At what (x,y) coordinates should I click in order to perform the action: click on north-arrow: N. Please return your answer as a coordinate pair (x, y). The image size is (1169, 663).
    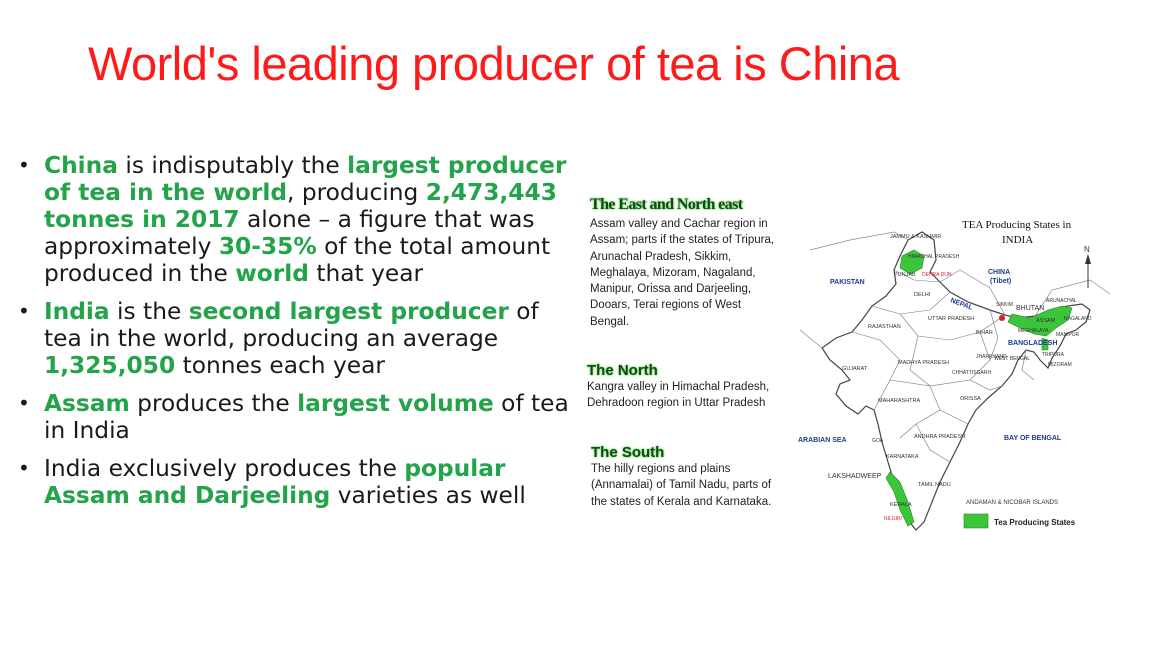
    Looking at the image, I should click on (1087, 266).